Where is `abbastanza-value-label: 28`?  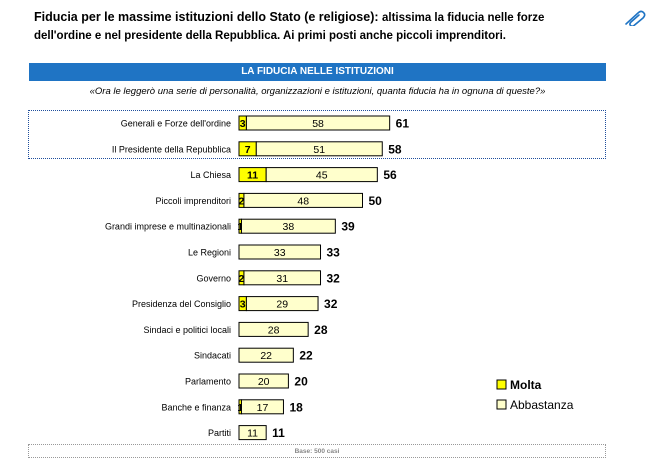 abbastanza-value-label: 28 is located at coordinates (274, 330).